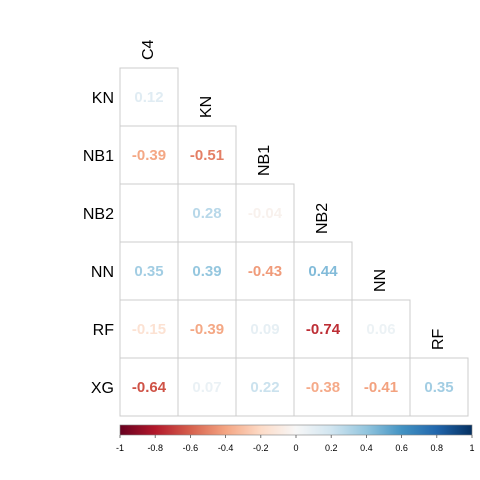  Describe the element at coordinates (149, 213) in the screenshot. I see `heatmap-cell-nb2-c4` at that location.